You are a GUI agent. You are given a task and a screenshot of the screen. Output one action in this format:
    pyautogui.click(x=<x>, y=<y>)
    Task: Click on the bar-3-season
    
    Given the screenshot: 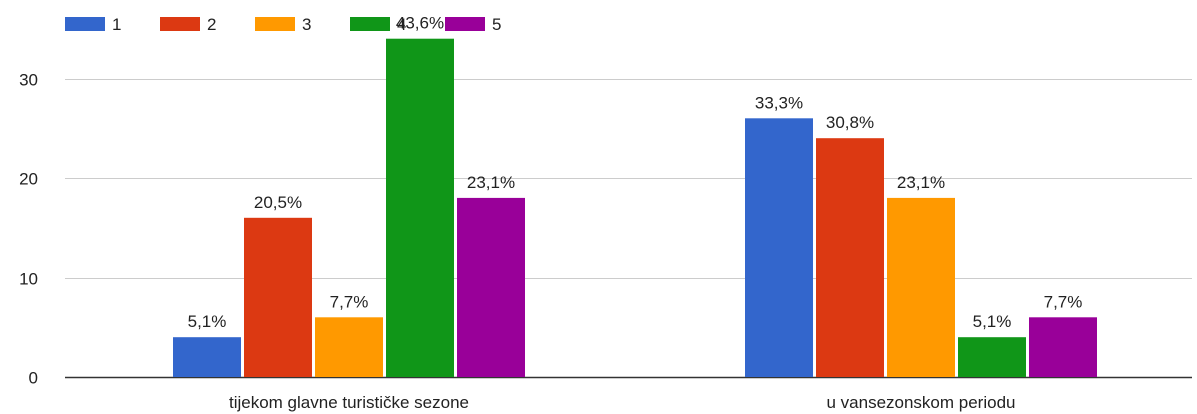 What is the action you would take?
    pyautogui.click(x=349, y=347)
    